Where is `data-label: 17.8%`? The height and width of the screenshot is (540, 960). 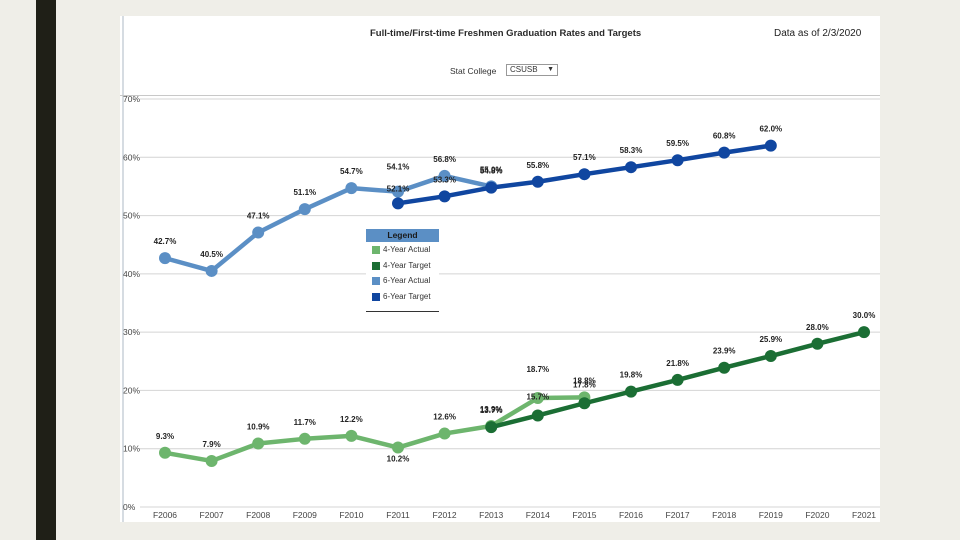 data-label: 17.8% is located at coordinates (584, 384).